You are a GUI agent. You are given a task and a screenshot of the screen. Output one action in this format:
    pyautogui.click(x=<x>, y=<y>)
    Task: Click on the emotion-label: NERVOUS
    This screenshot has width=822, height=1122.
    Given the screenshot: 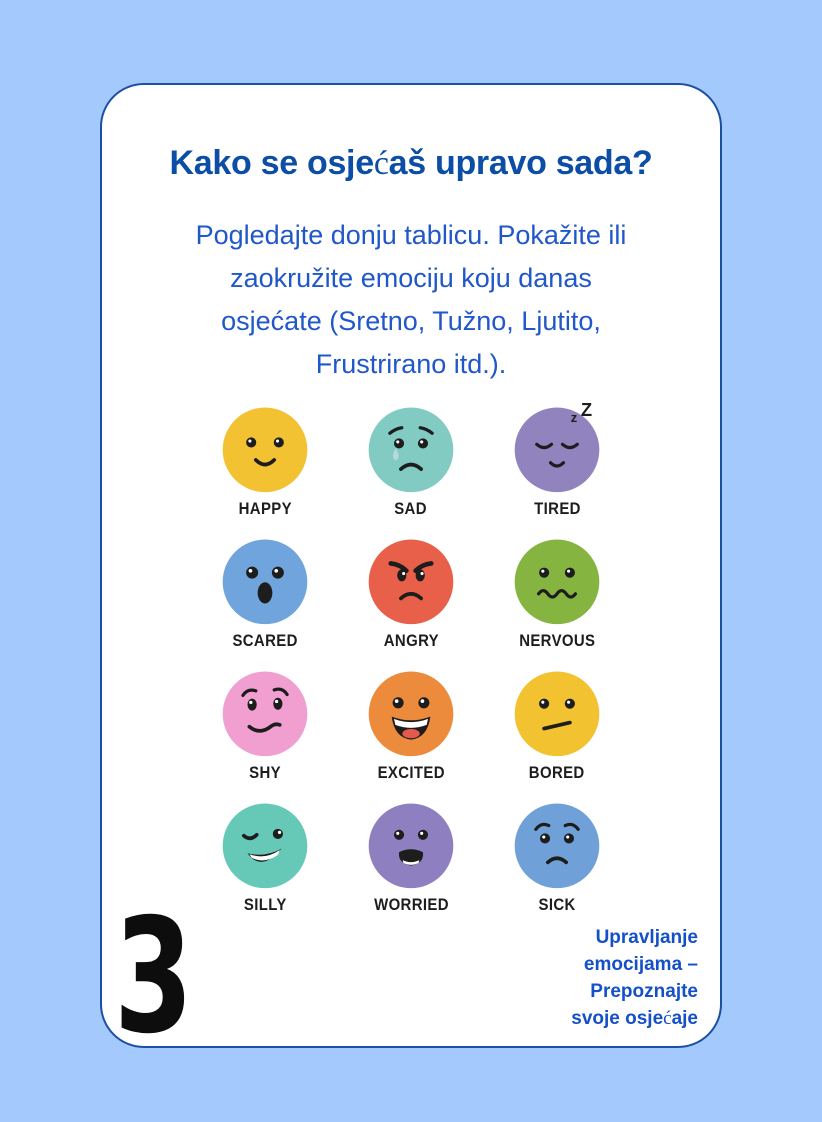 What is the action you would take?
    pyautogui.click(x=557, y=640)
    